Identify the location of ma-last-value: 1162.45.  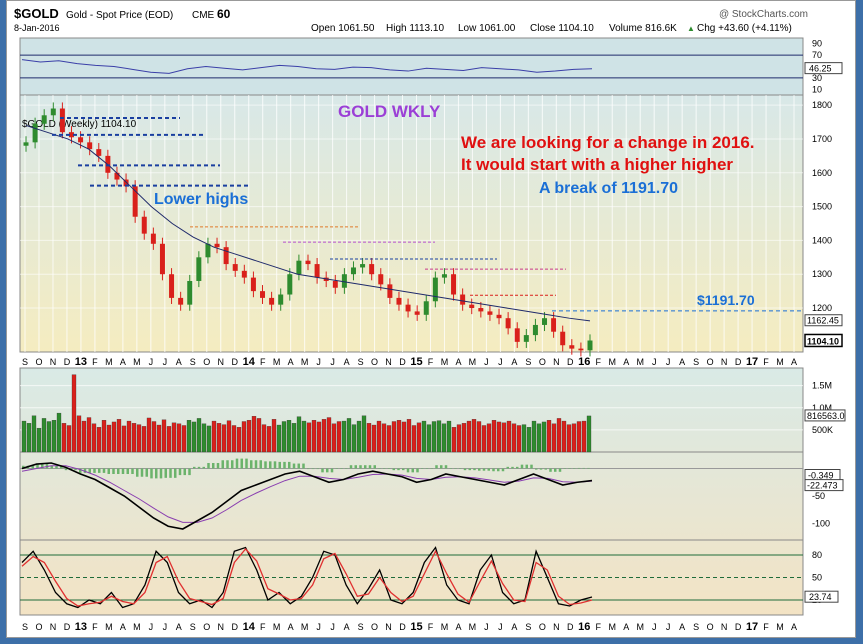
(823, 321).